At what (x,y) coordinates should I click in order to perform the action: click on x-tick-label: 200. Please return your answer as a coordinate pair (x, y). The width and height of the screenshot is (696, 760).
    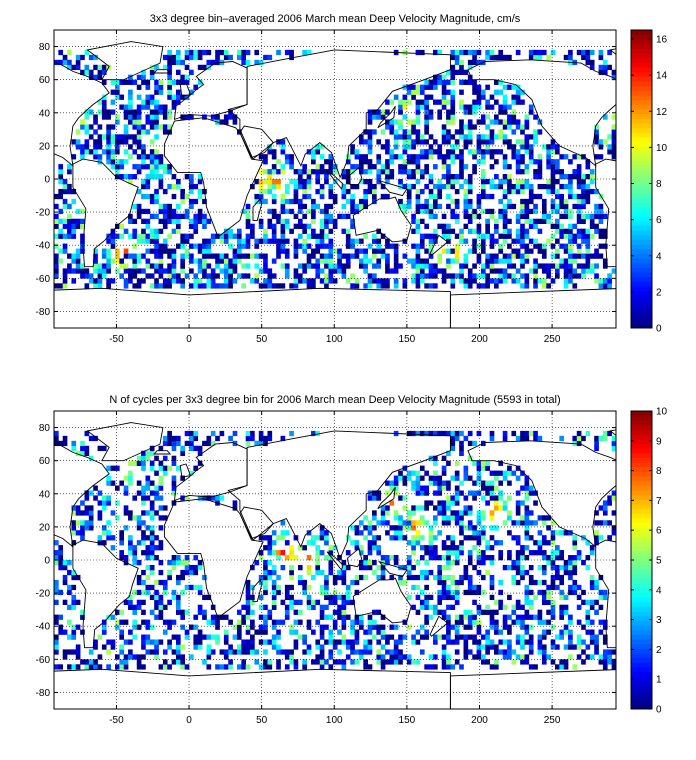
    Looking at the image, I should click on (479, 339).